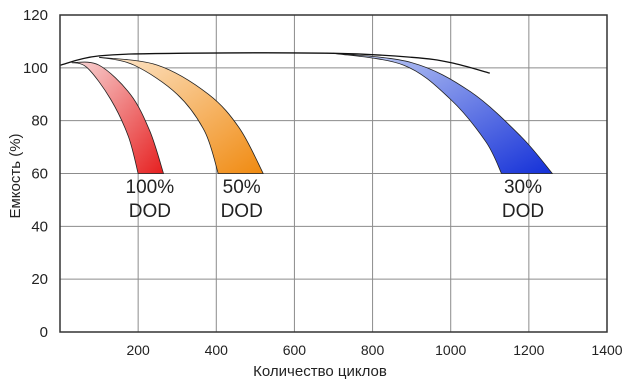 Image resolution: width=625 pixels, height=386 pixels. I want to click on x-axis-label: Количество циклов, so click(320, 371).